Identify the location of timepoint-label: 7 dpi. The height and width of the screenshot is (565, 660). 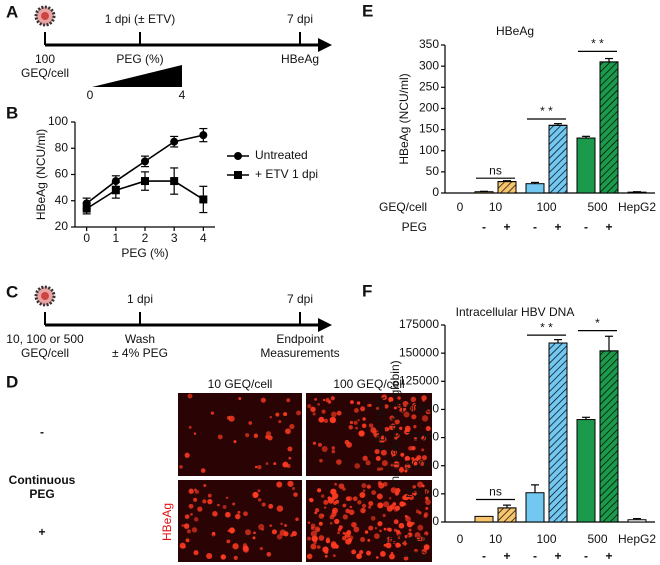
(300, 19).